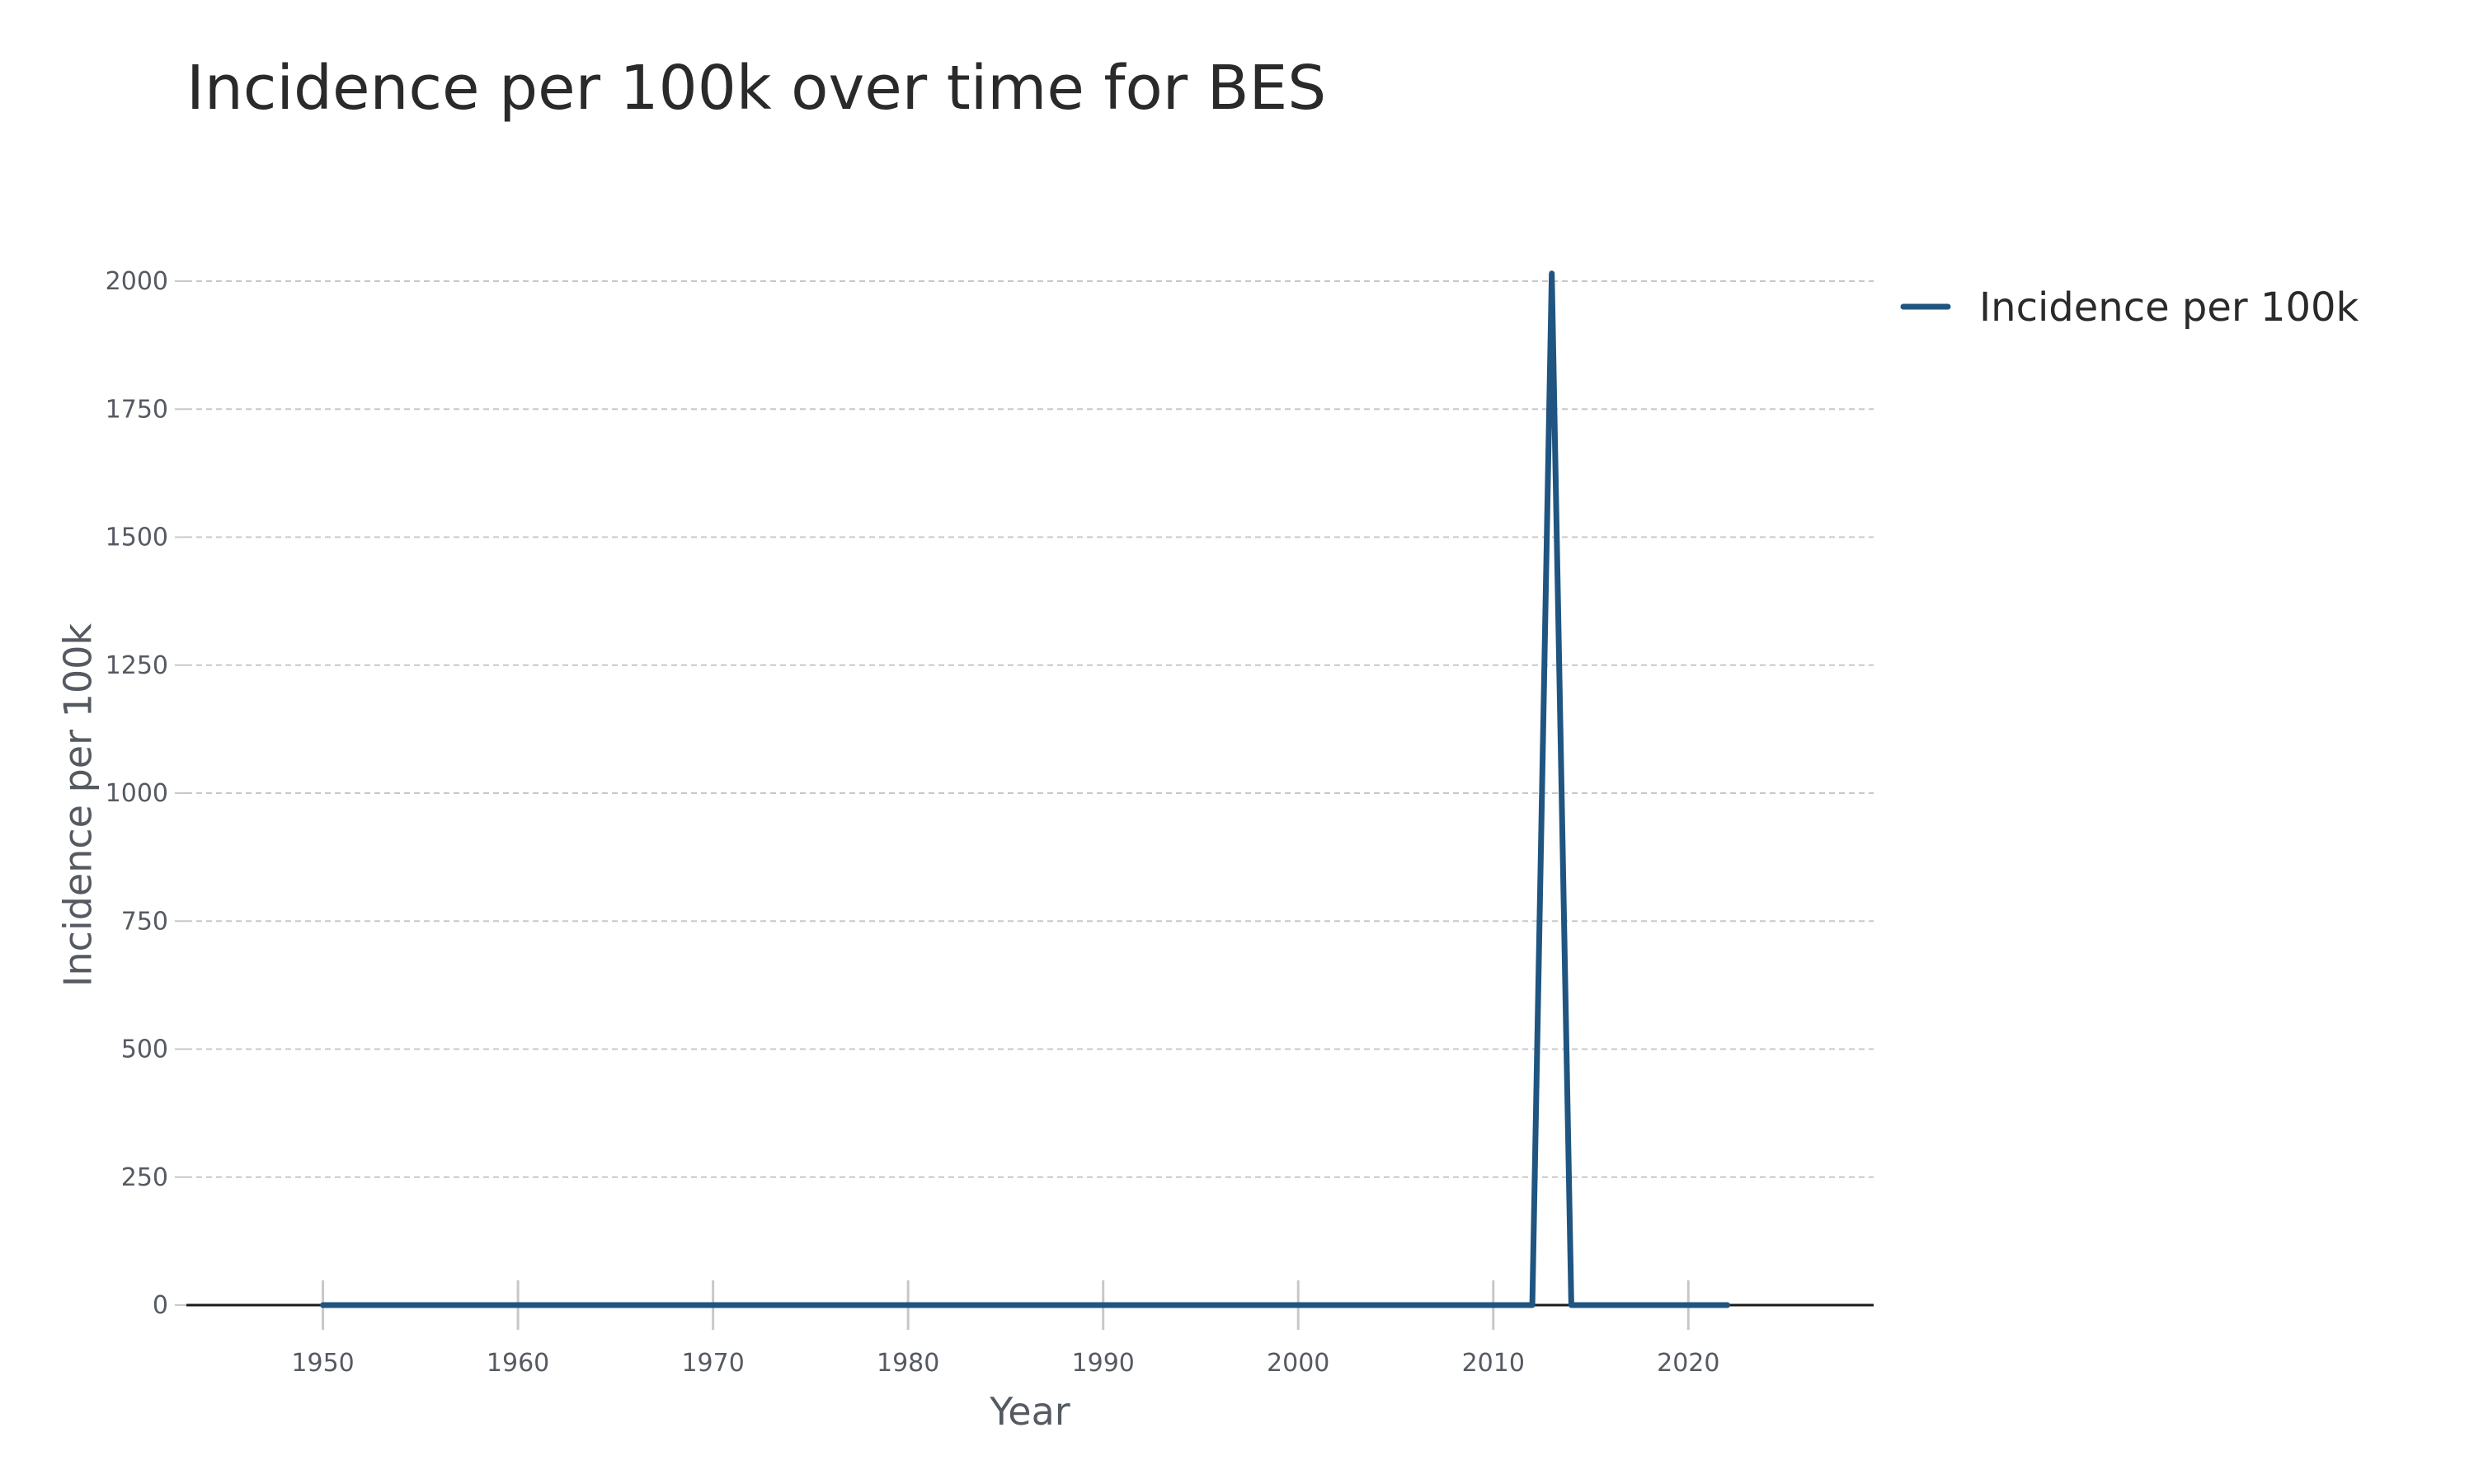 This screenshot has width=2474, height=1484. I want to click on legend: Incidence per 100k, so click(2129, 307).